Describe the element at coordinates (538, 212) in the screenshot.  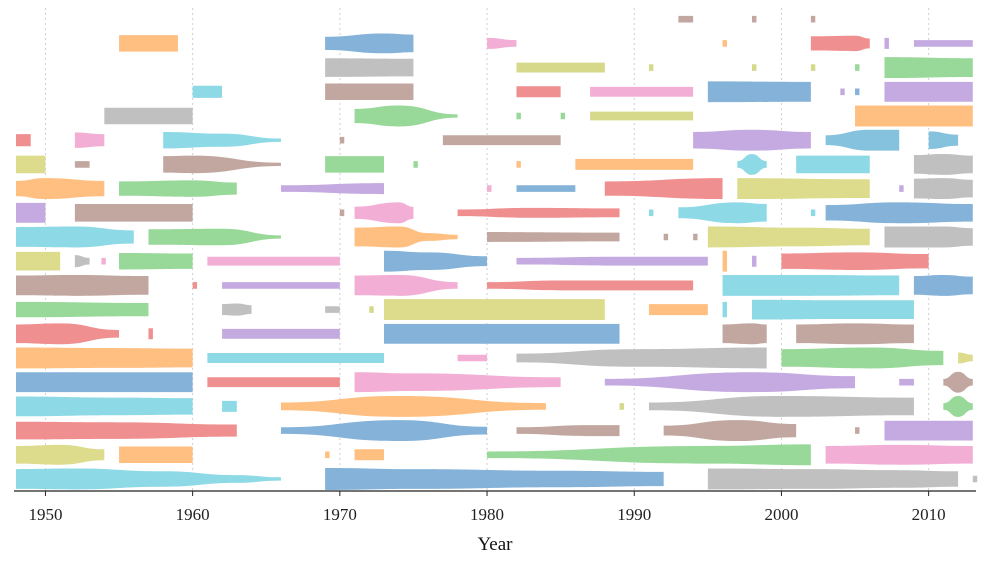
I see `segment-r11-s4` at that location.